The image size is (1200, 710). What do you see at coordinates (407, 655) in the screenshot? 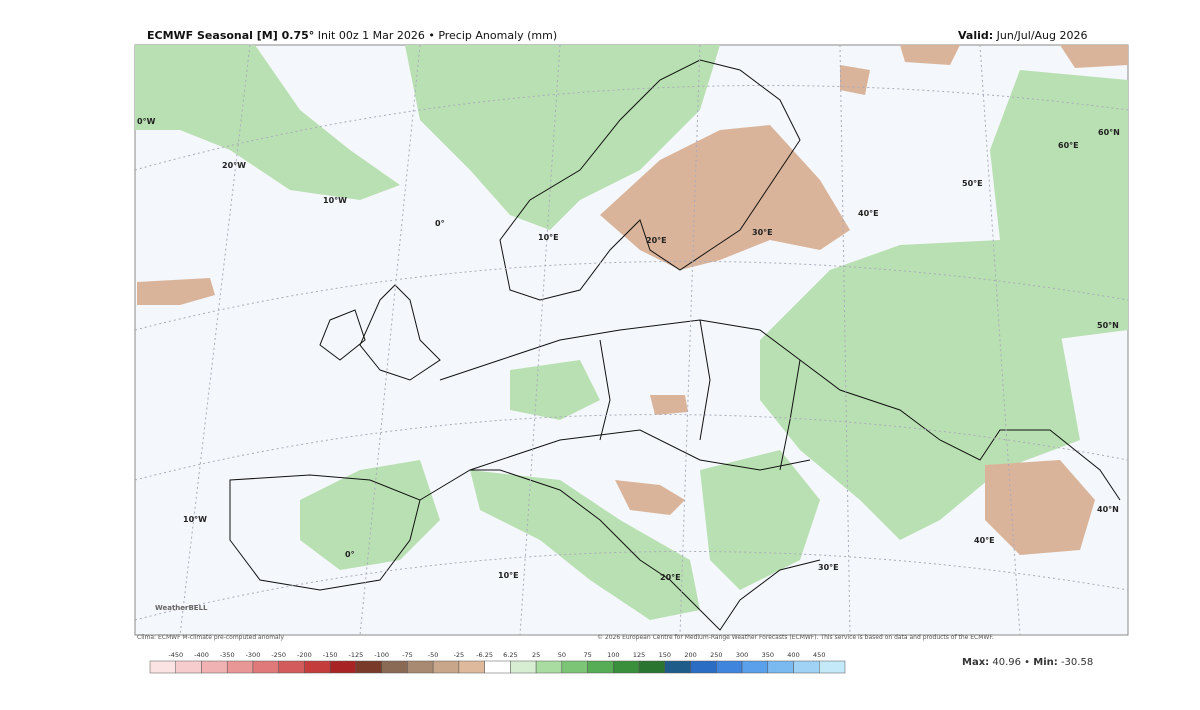
I see `colorbar-label: -75` at bounding box center [407, 655].